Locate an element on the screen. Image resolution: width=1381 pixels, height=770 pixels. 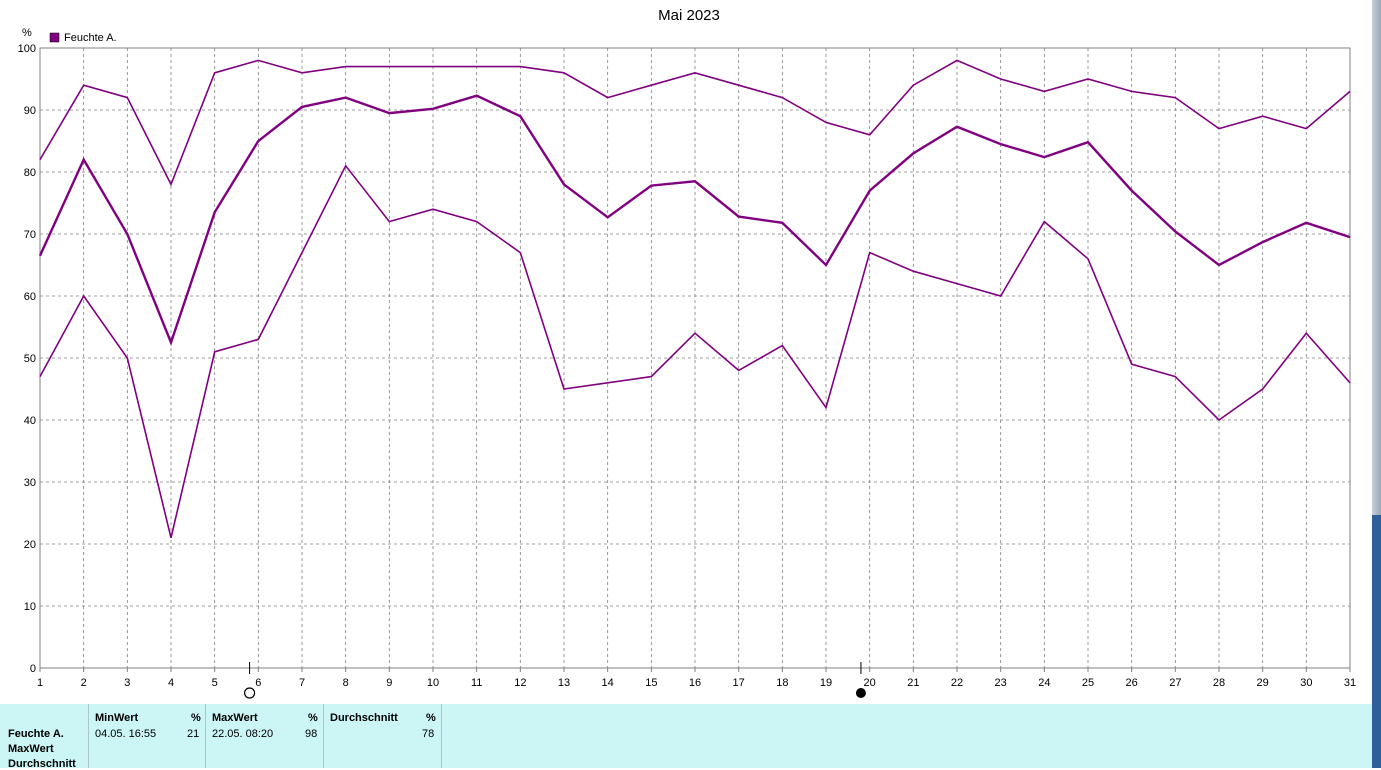
y-tick-label: 30 is located at coordinates (30, 483).